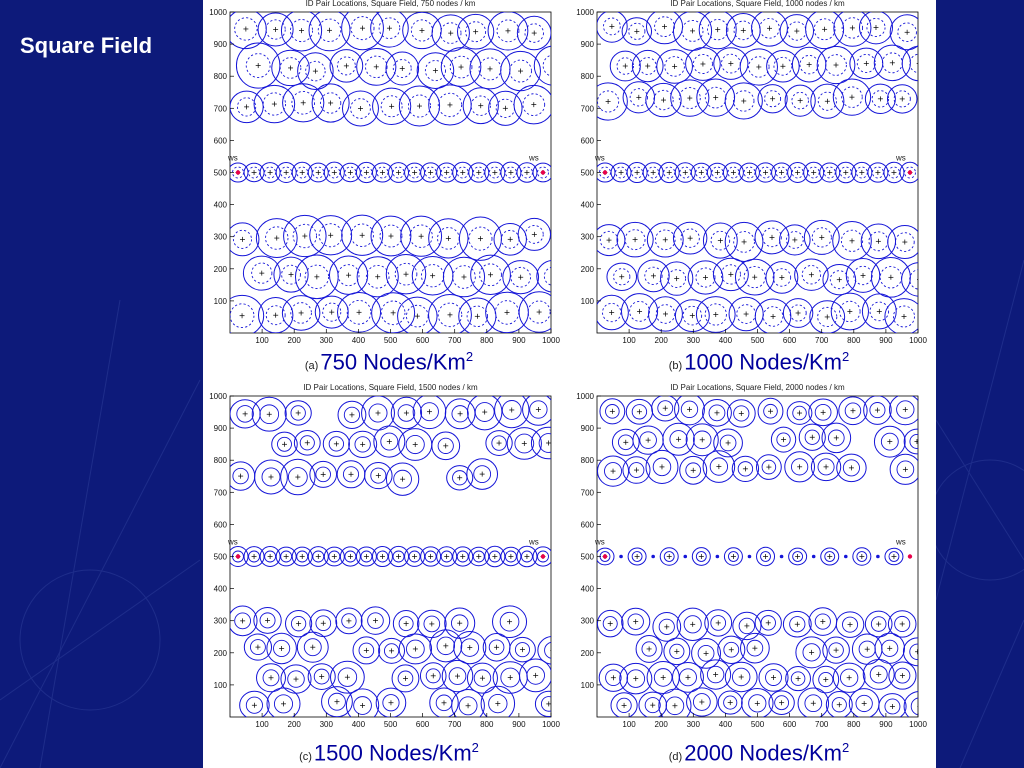 This screenshot has width=1024, height=768. What do you see at coordinates (221, 460) in the screenshot?
I see `y-tick-label: 800` at bounding box center [221, 460].